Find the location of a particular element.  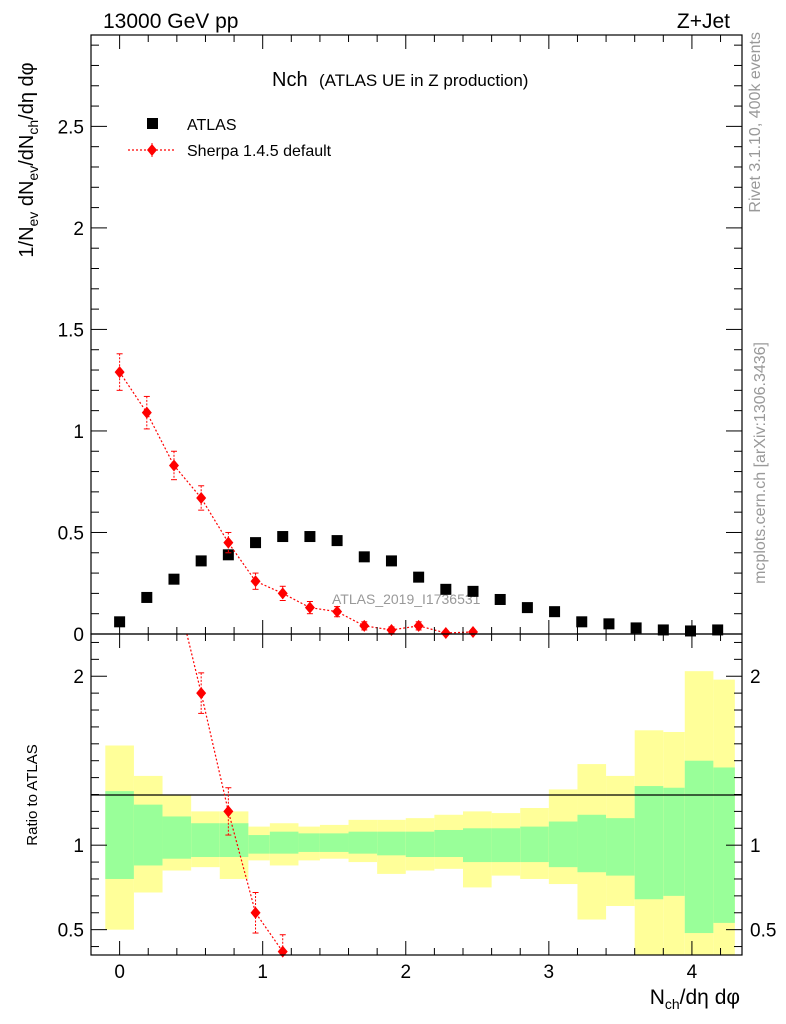

main-y-tick-label: 0 is located at coordinates (78, 635).